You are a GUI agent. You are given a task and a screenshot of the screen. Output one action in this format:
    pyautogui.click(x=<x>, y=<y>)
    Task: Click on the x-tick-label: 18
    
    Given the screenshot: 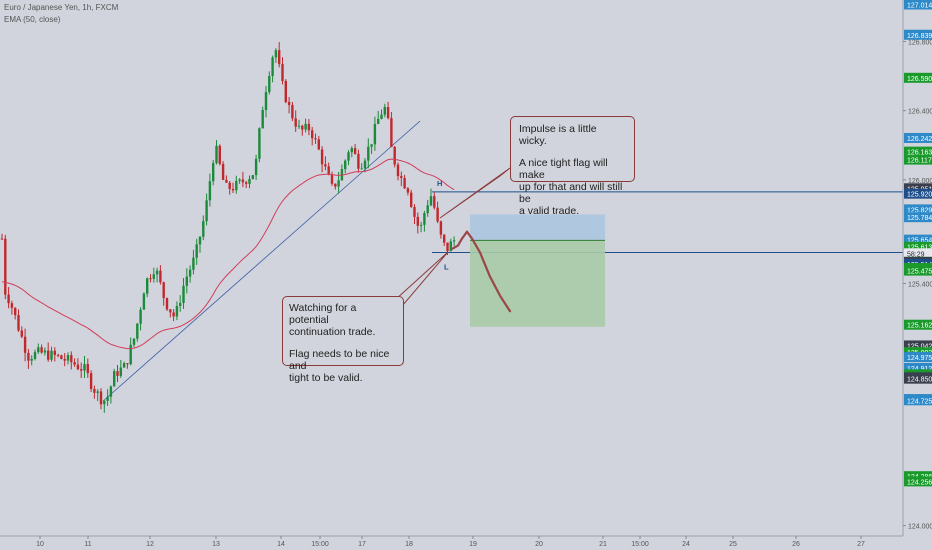 What is the action you would take?
    pyautogui.click(x=409, y=544)
    